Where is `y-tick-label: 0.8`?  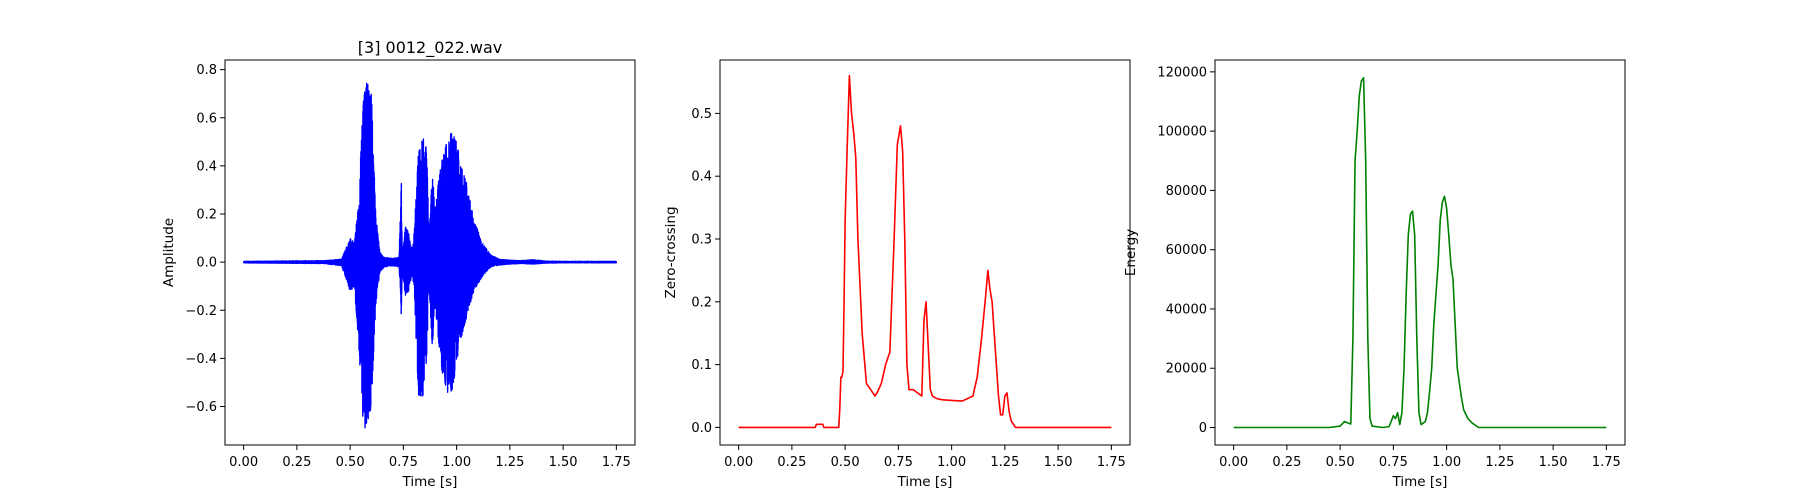
y-tick-label: 0.8 is located at coordinates (206, 70).